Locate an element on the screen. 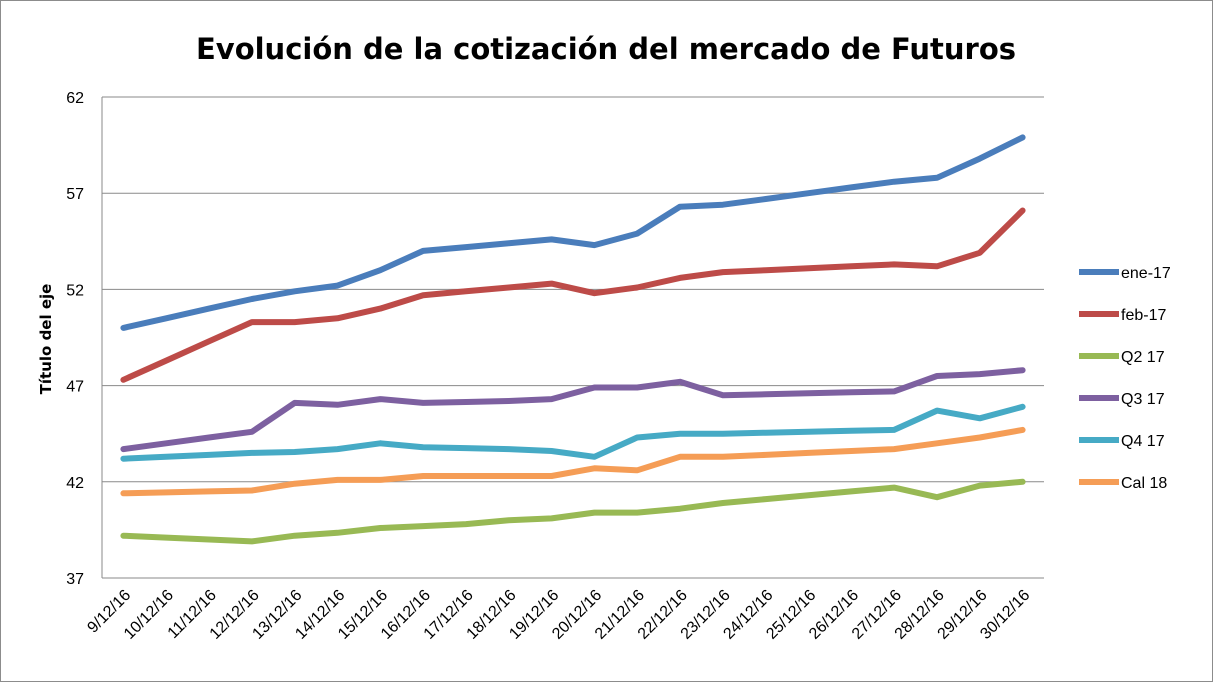 The image size is (1213, 682). legend-label-cal-18: Cal 18 is located at coordinates (1144, 483).